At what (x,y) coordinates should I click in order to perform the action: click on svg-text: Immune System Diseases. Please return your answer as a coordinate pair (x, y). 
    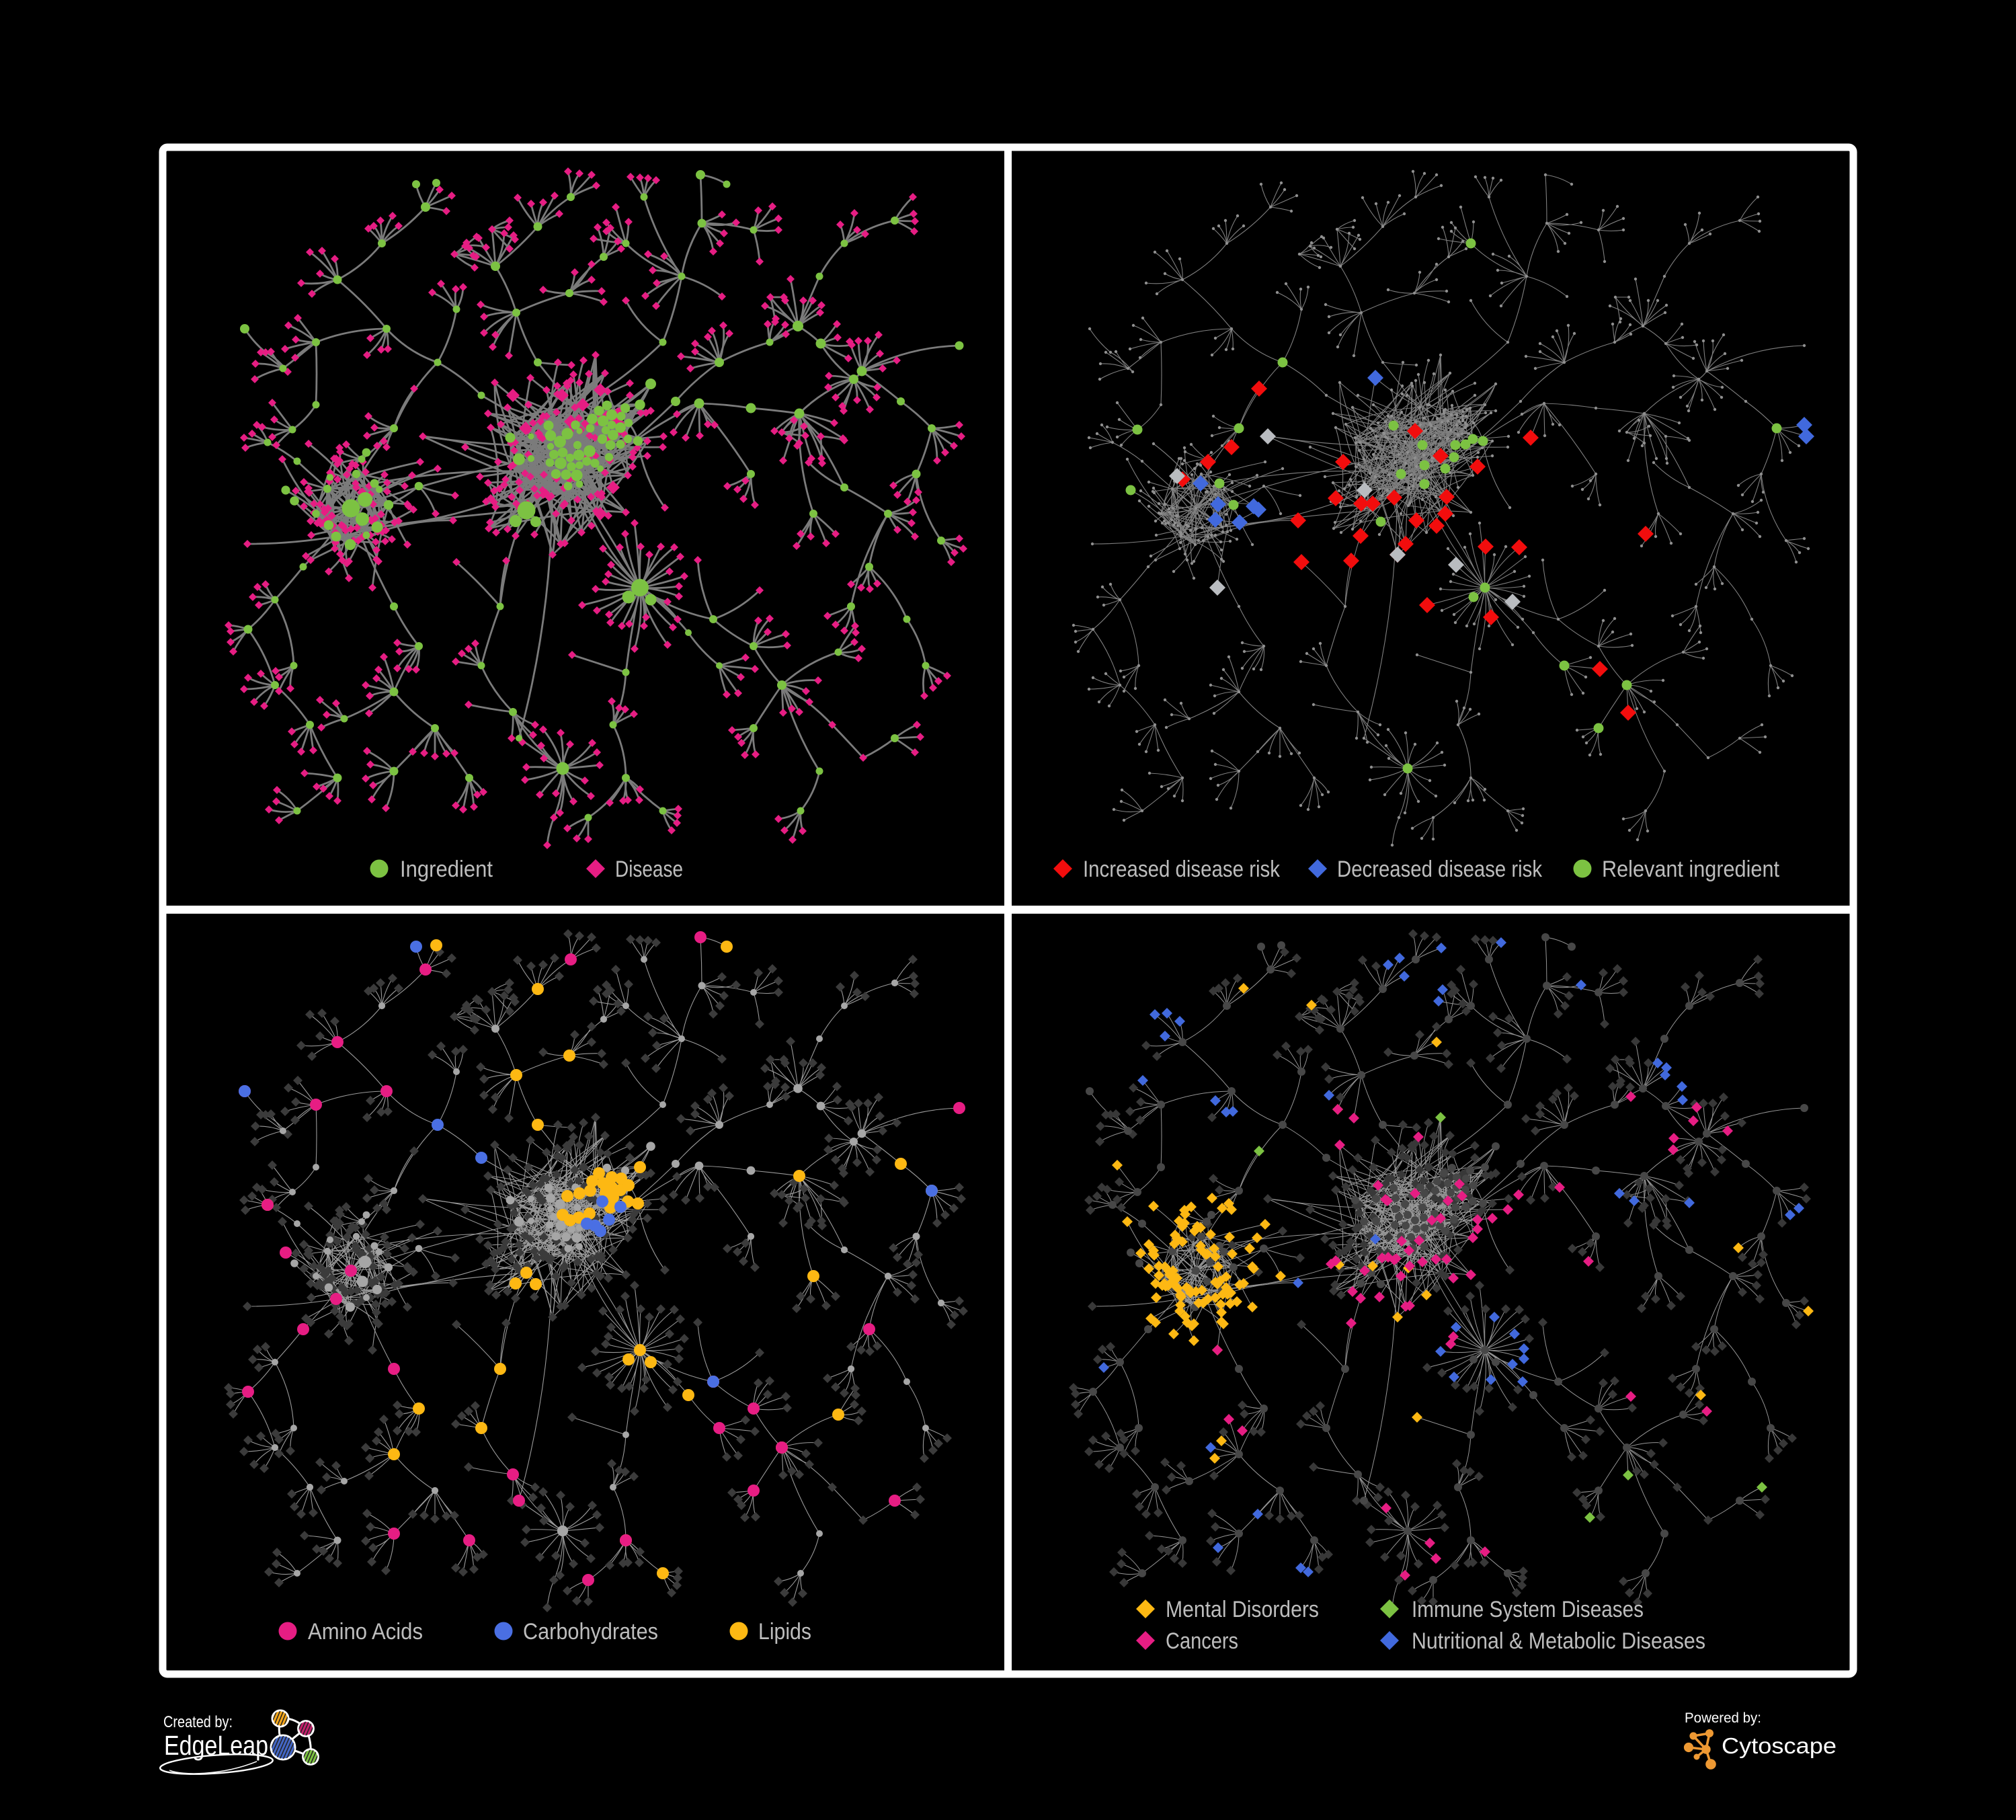
    Looking at the image, I should click on (1528, 1609).